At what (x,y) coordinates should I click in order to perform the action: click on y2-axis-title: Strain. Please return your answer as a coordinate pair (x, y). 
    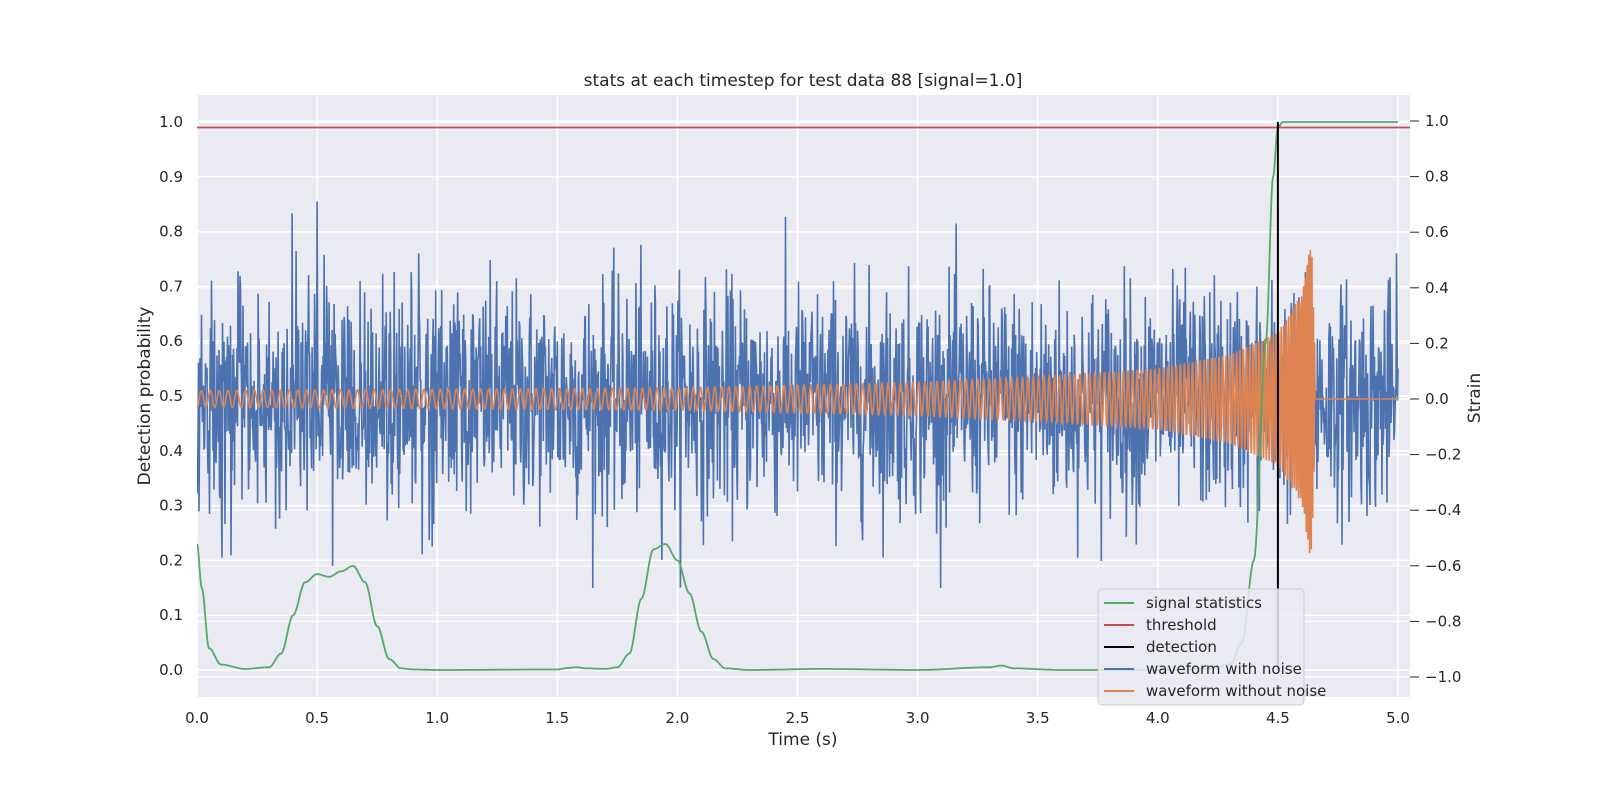
    Looking at the image, I should click on (1475, 398).